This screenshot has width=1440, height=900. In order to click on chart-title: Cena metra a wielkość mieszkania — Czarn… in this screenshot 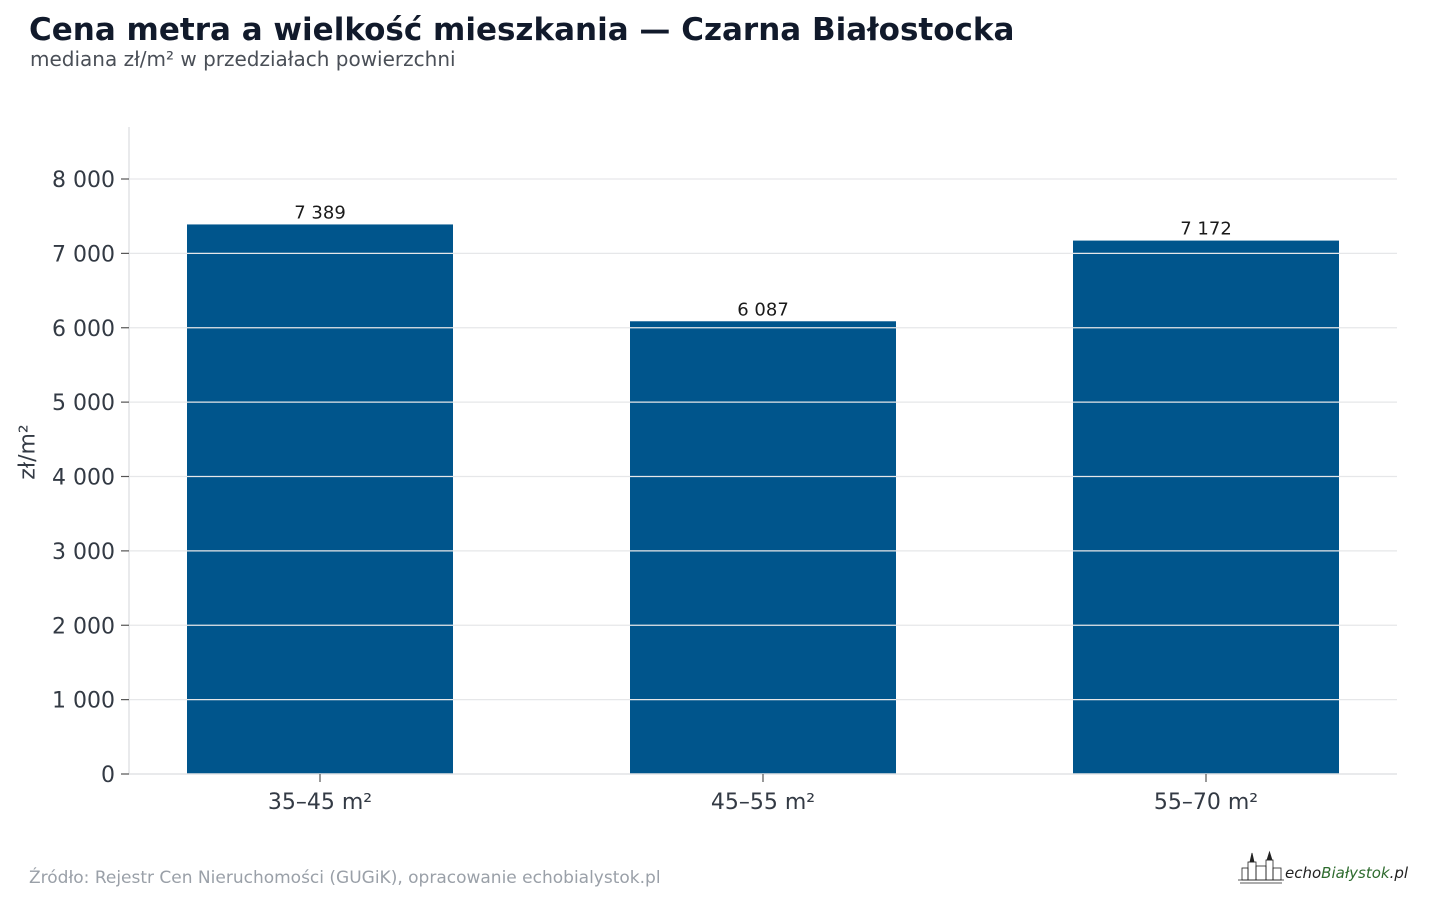, I will do `click(522, 30)`.